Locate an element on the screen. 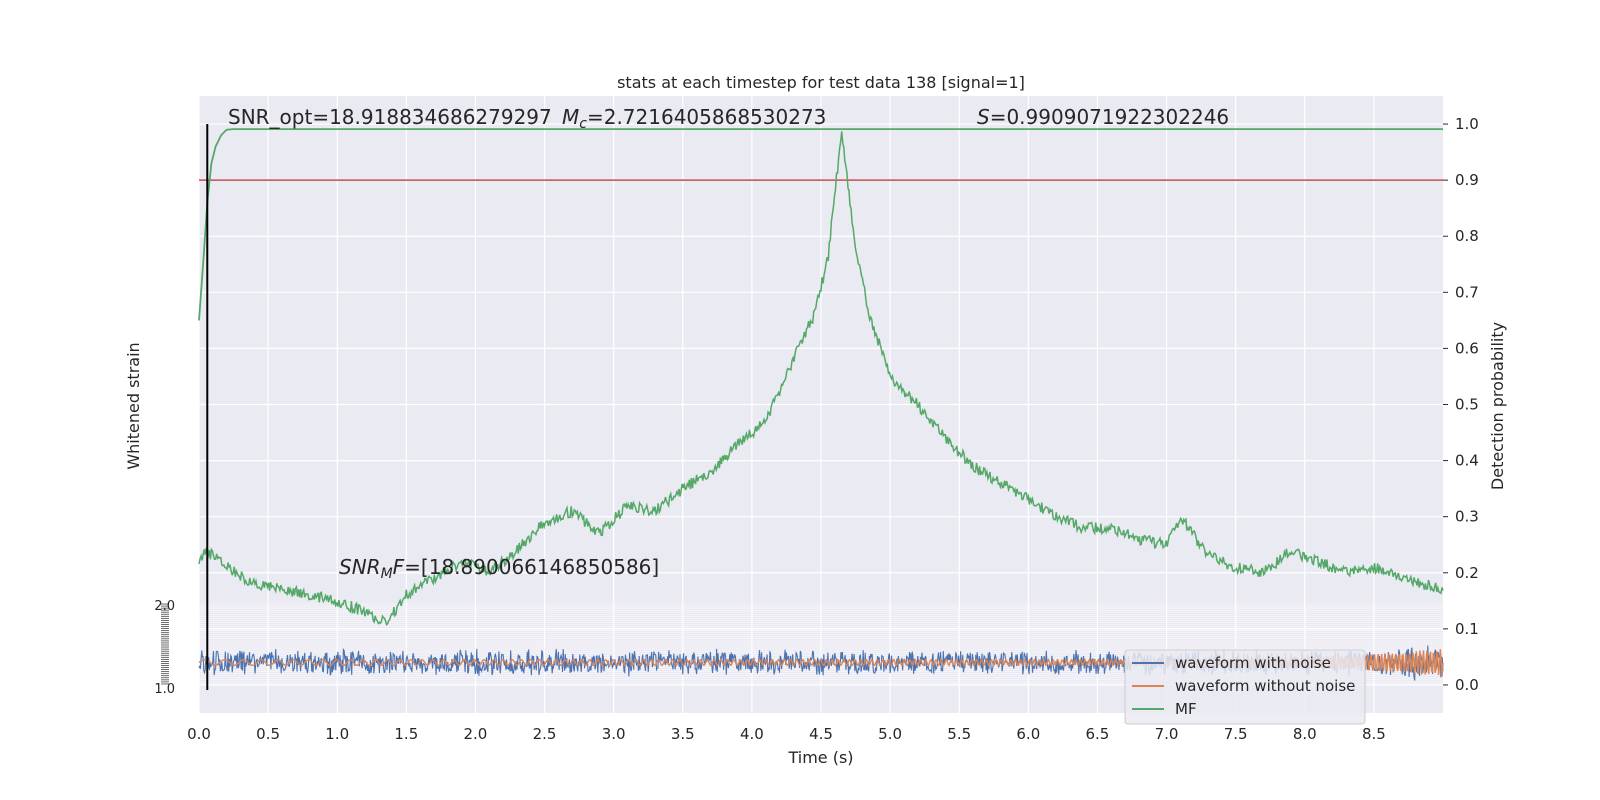  snr-opt-annotation: SNR_opt=18.918834686279297 is located at coordinates (390, 117).